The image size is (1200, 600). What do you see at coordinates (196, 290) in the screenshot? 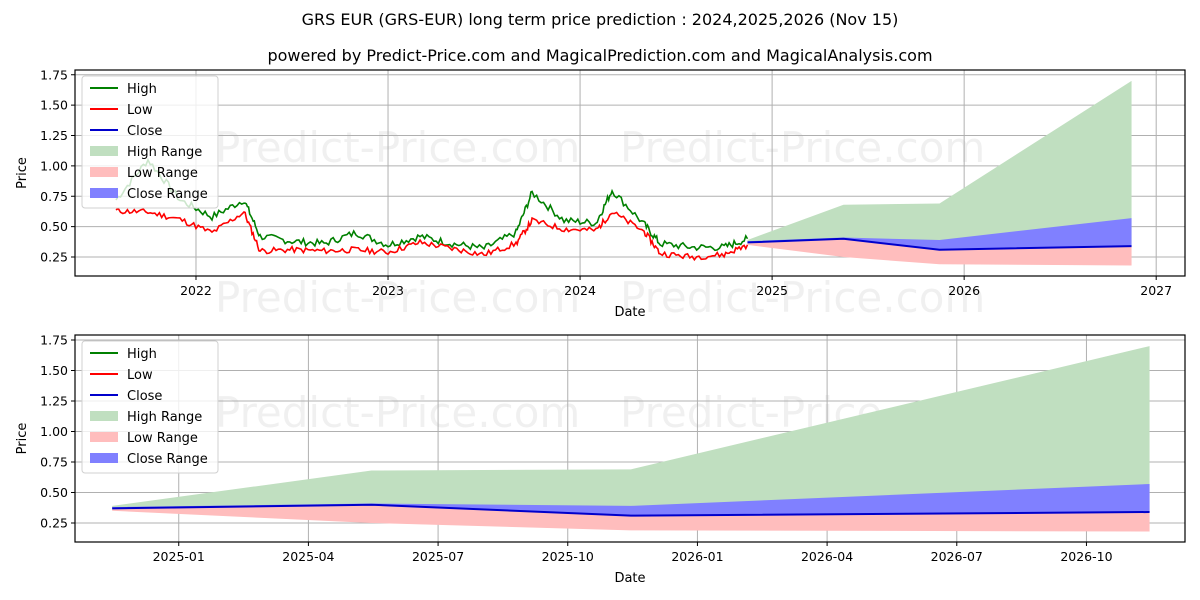
I see `x-tick-label: 2022` at bounding box center [196, 290].